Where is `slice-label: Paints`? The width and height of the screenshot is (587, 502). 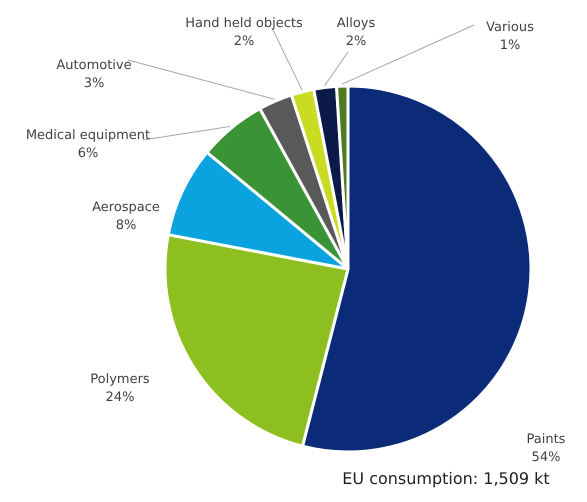 slice-label: Paints is located at coordinates (546, 439).